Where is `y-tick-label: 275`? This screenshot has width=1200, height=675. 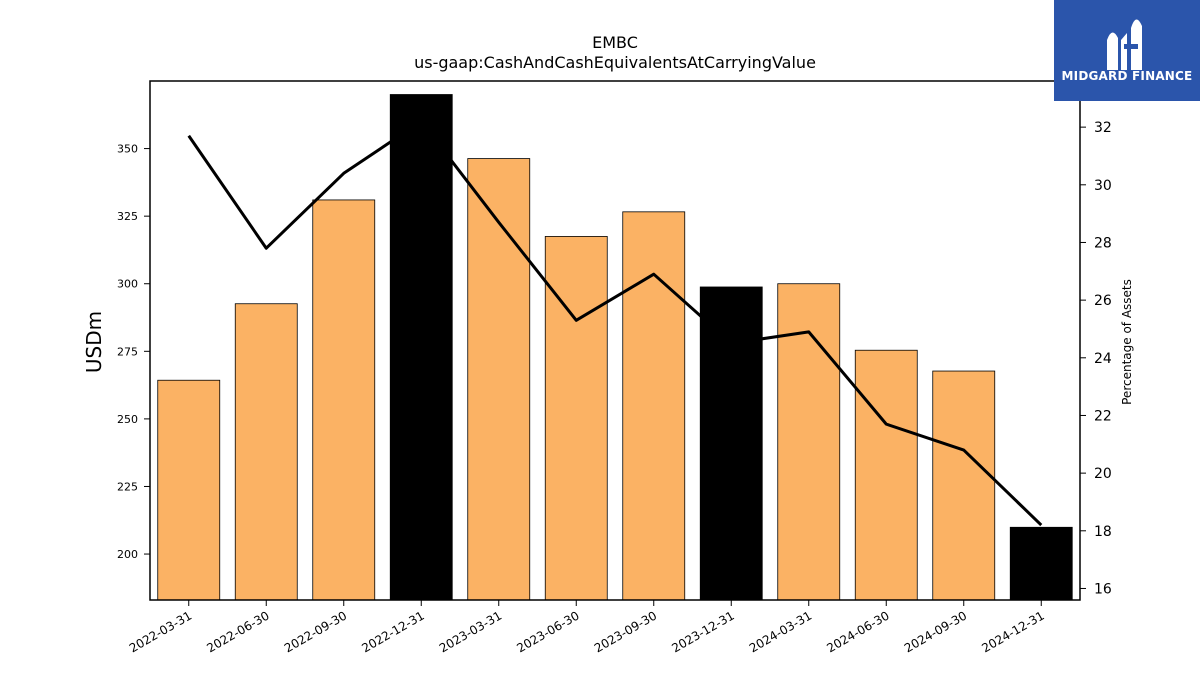 y-tick-label: 275 is located at coordinates (127, 351).